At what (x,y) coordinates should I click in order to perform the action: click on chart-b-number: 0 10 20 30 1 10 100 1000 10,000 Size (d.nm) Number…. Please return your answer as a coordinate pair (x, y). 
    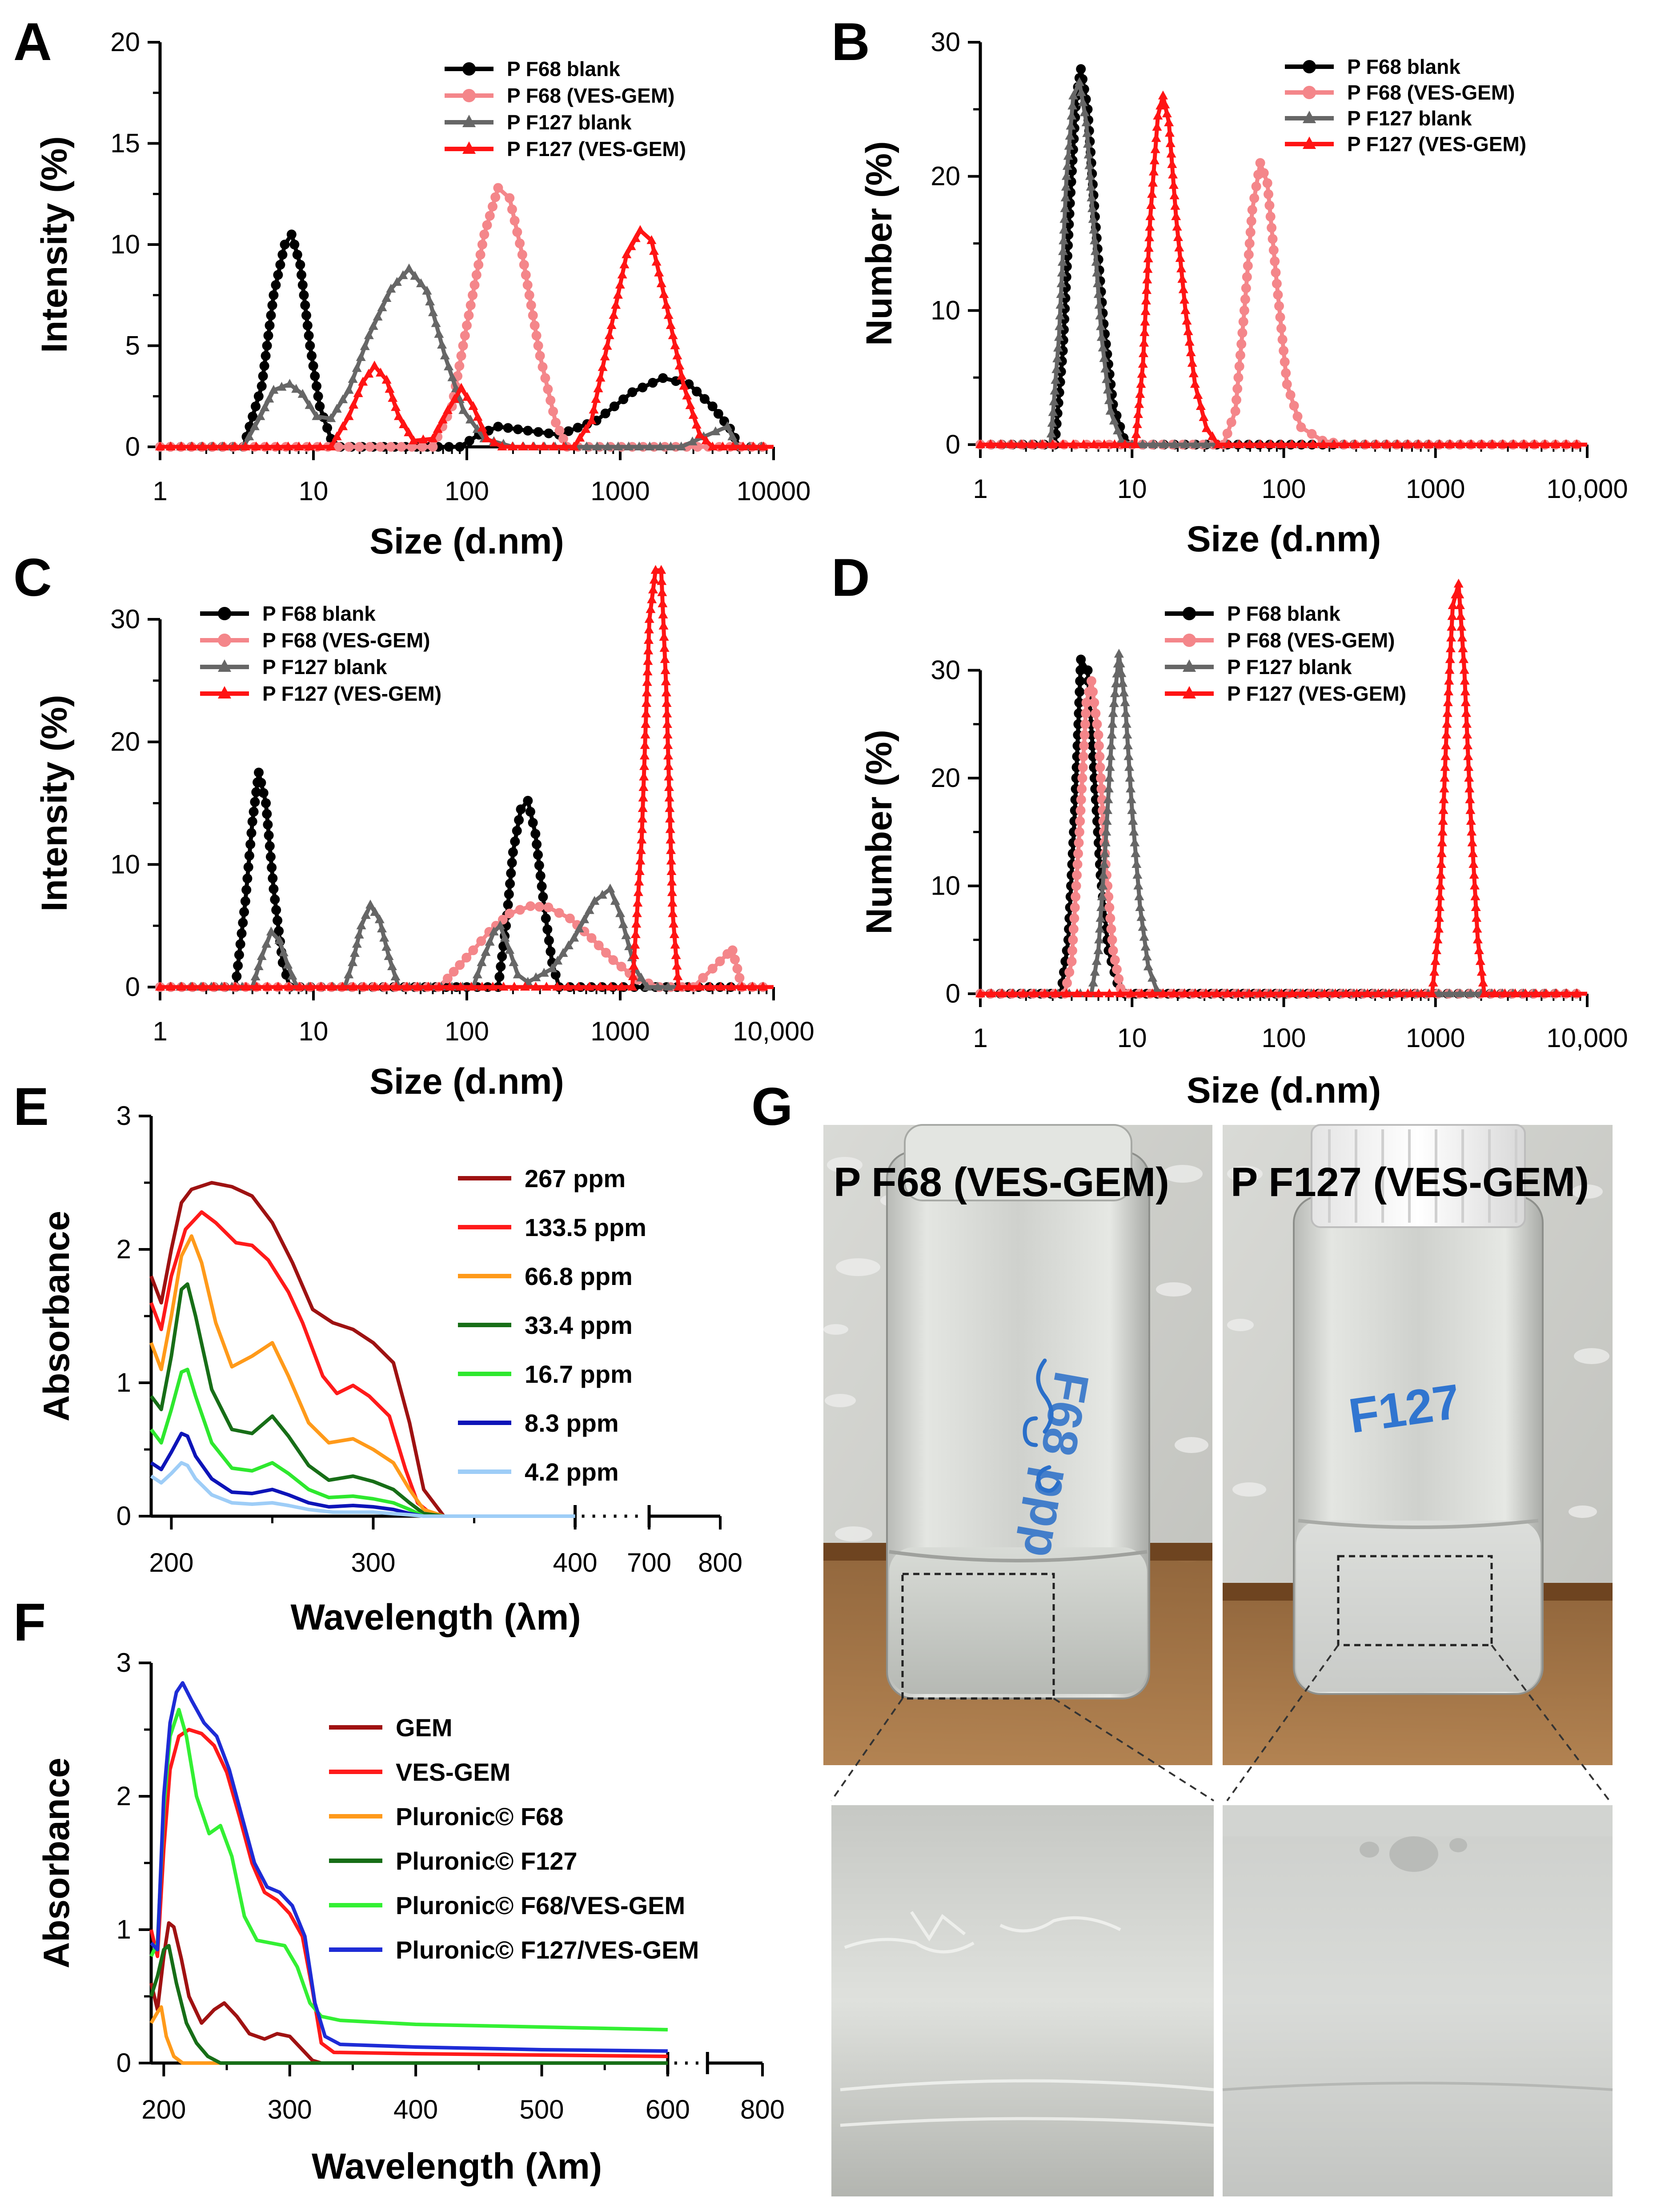
    Looking at the image, I should click on (1243, 293).